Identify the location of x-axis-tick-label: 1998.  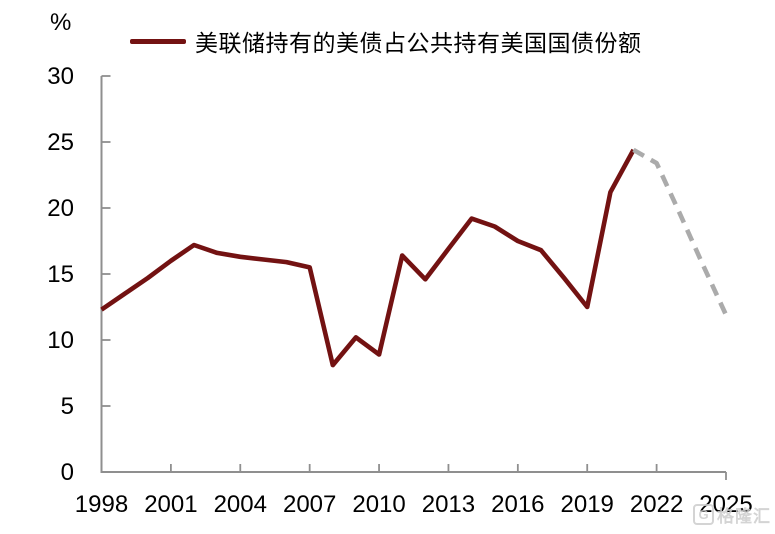
(101, 504).